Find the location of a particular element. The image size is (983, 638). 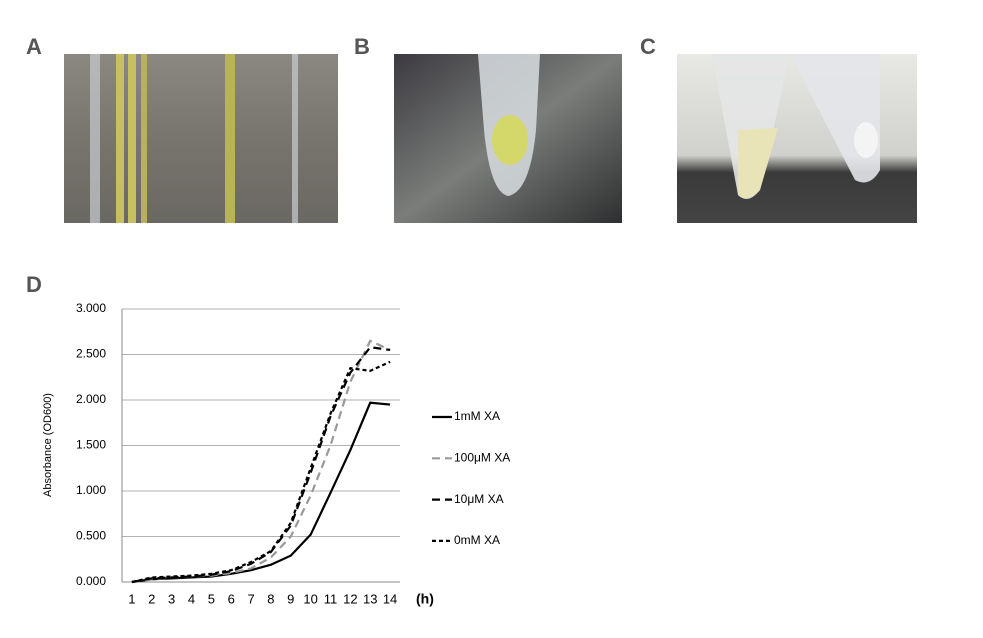

y-tick-label: 2.000 is located at coordinates (91, 399).